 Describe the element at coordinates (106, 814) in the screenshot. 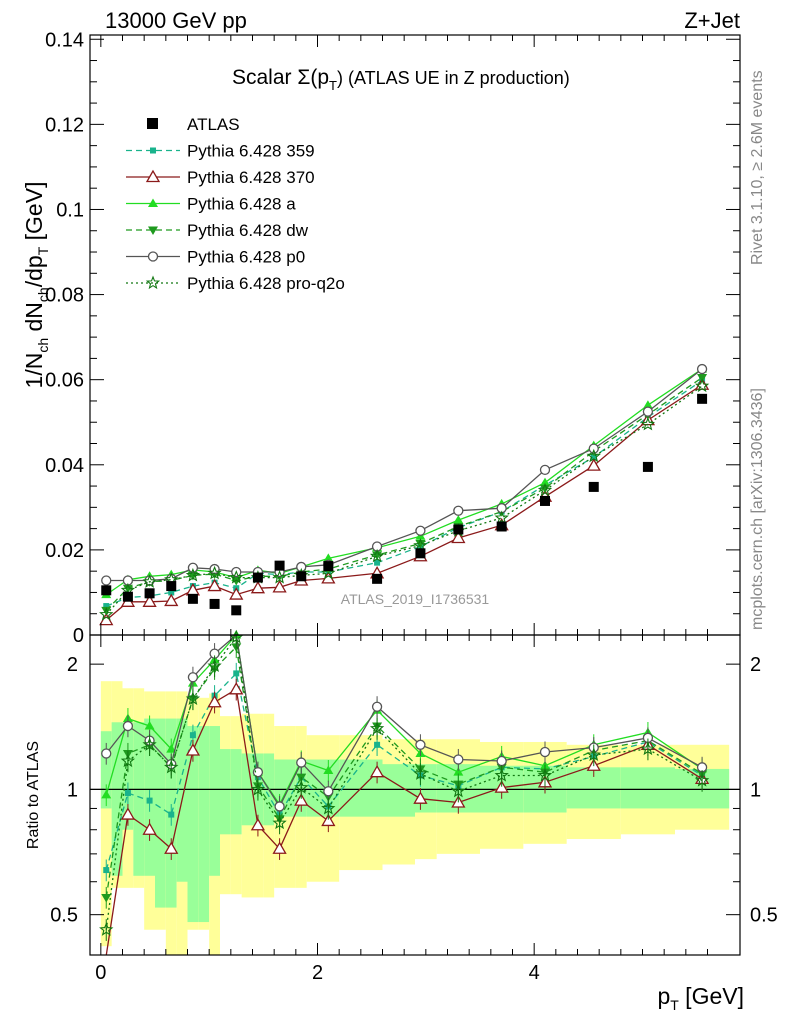

I see `band-outer` at that location.